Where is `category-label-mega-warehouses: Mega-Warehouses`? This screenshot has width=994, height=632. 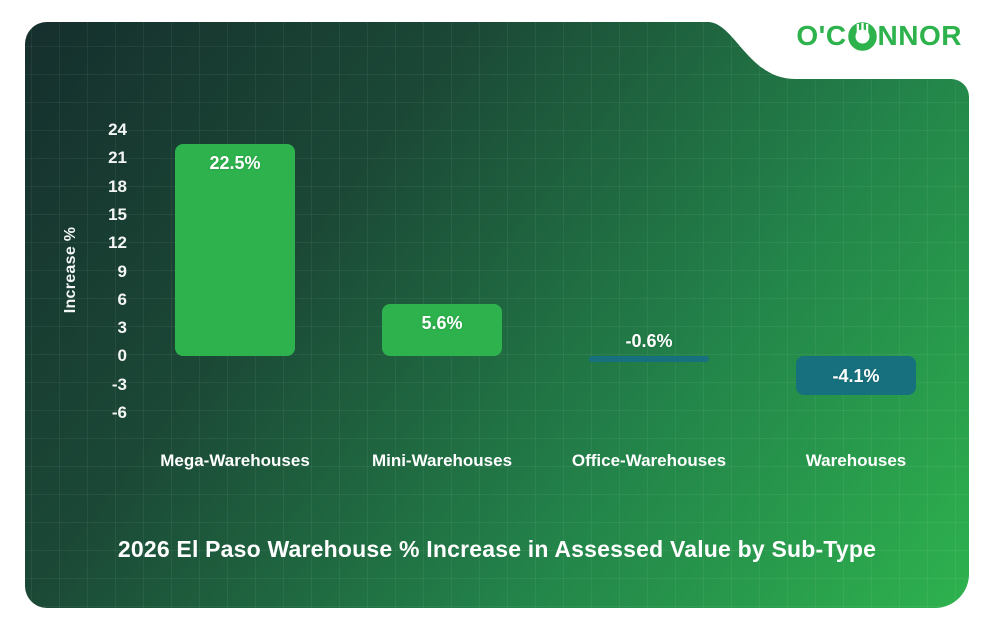
category-label-mega-warehouses: Mega-Warehouses is located at coordinates (235, 460).